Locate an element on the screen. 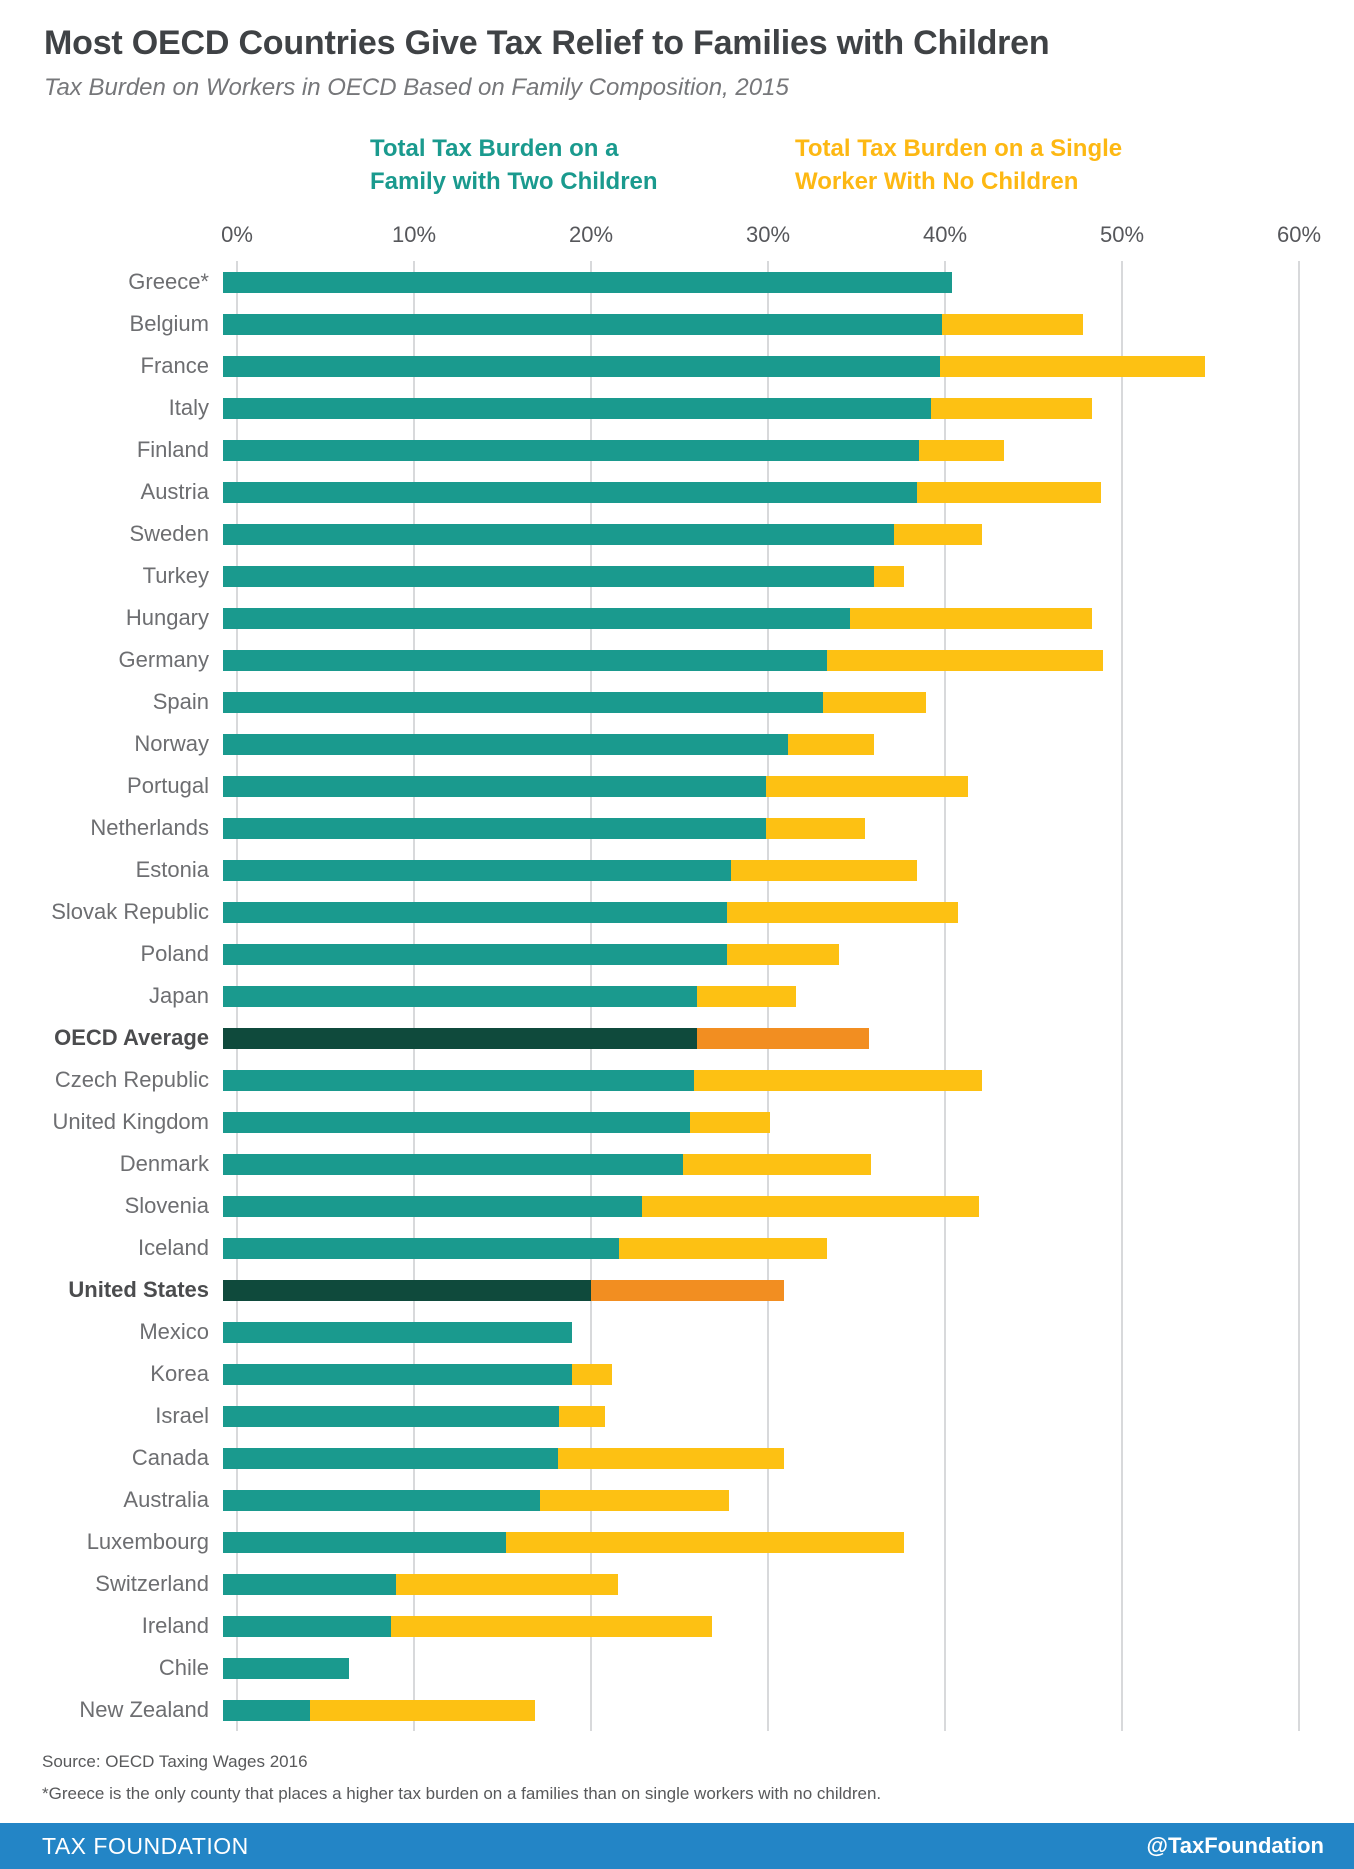 The width and height of the screenshot is (1354, 1869). brand-name: TAX FOUNDATION is located at coordinates (145, 1845).